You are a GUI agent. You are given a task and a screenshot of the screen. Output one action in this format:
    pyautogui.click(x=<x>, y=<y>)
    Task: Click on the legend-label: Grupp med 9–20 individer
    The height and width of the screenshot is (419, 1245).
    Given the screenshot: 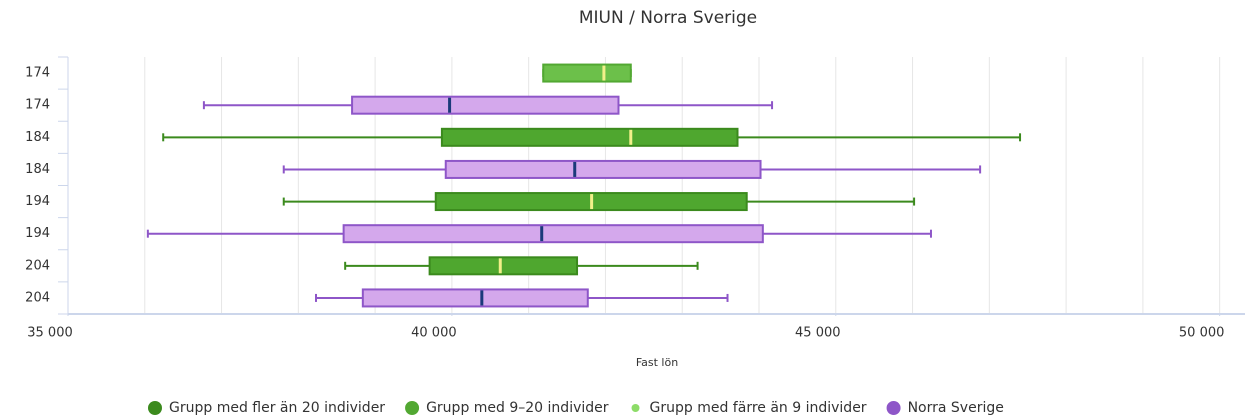 What is the action you would take?
    pyautogui.click(x=517, y=408)
    